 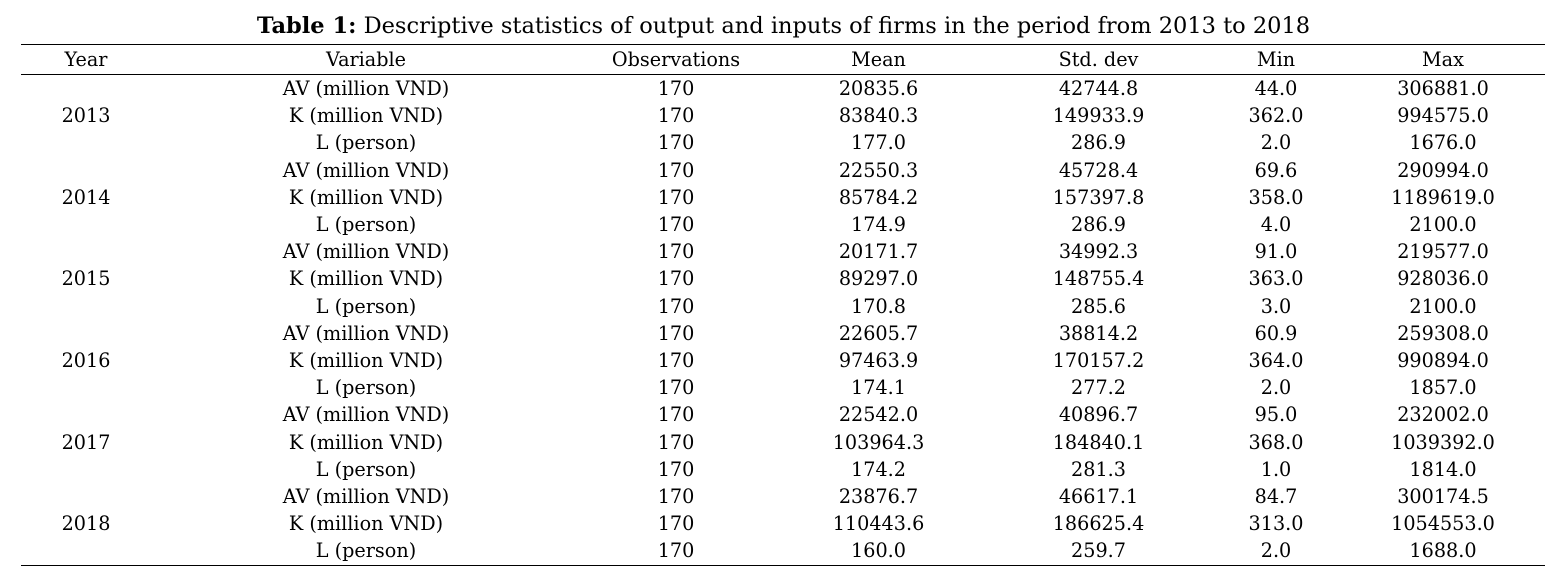 What do you see at coordinates (1276, 306) in the screenshot?
I see `cell-min: 3.0` at bounding box center [1276, 306].